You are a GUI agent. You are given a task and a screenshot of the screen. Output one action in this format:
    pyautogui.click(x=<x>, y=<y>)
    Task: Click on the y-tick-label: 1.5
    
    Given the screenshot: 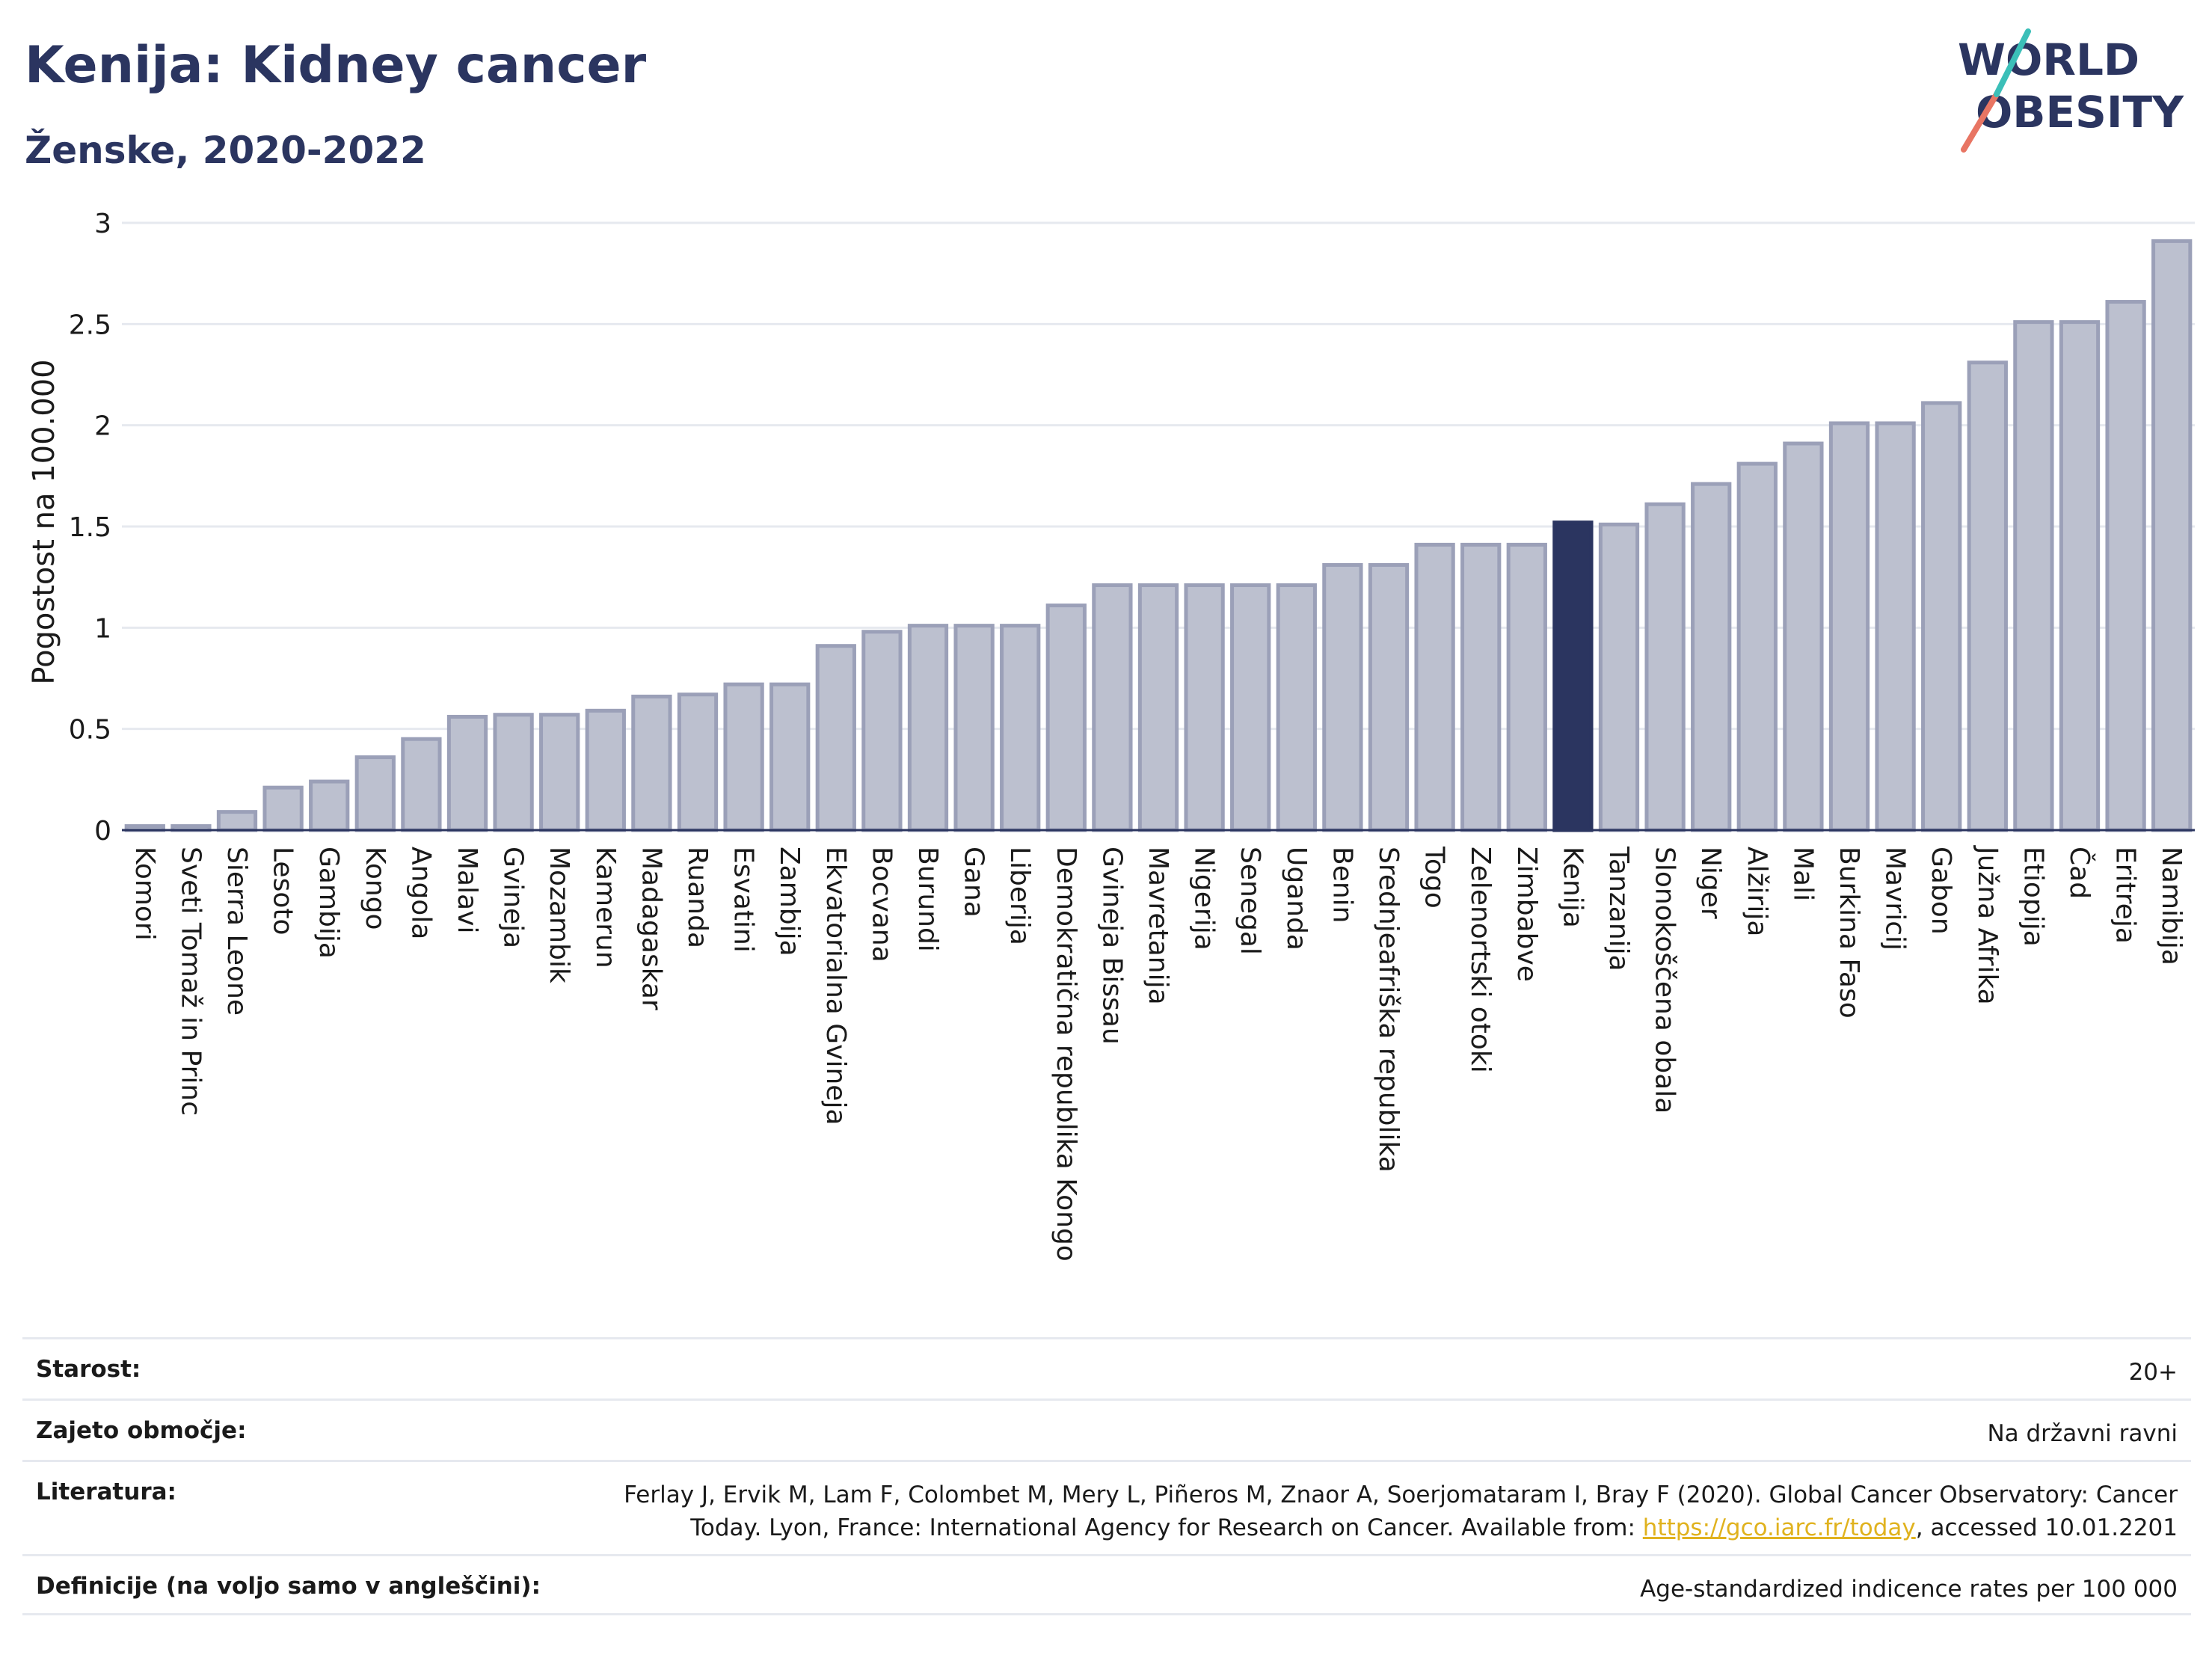 What is the action you would take?
    pyautogui.click(x=90, y=527)
    